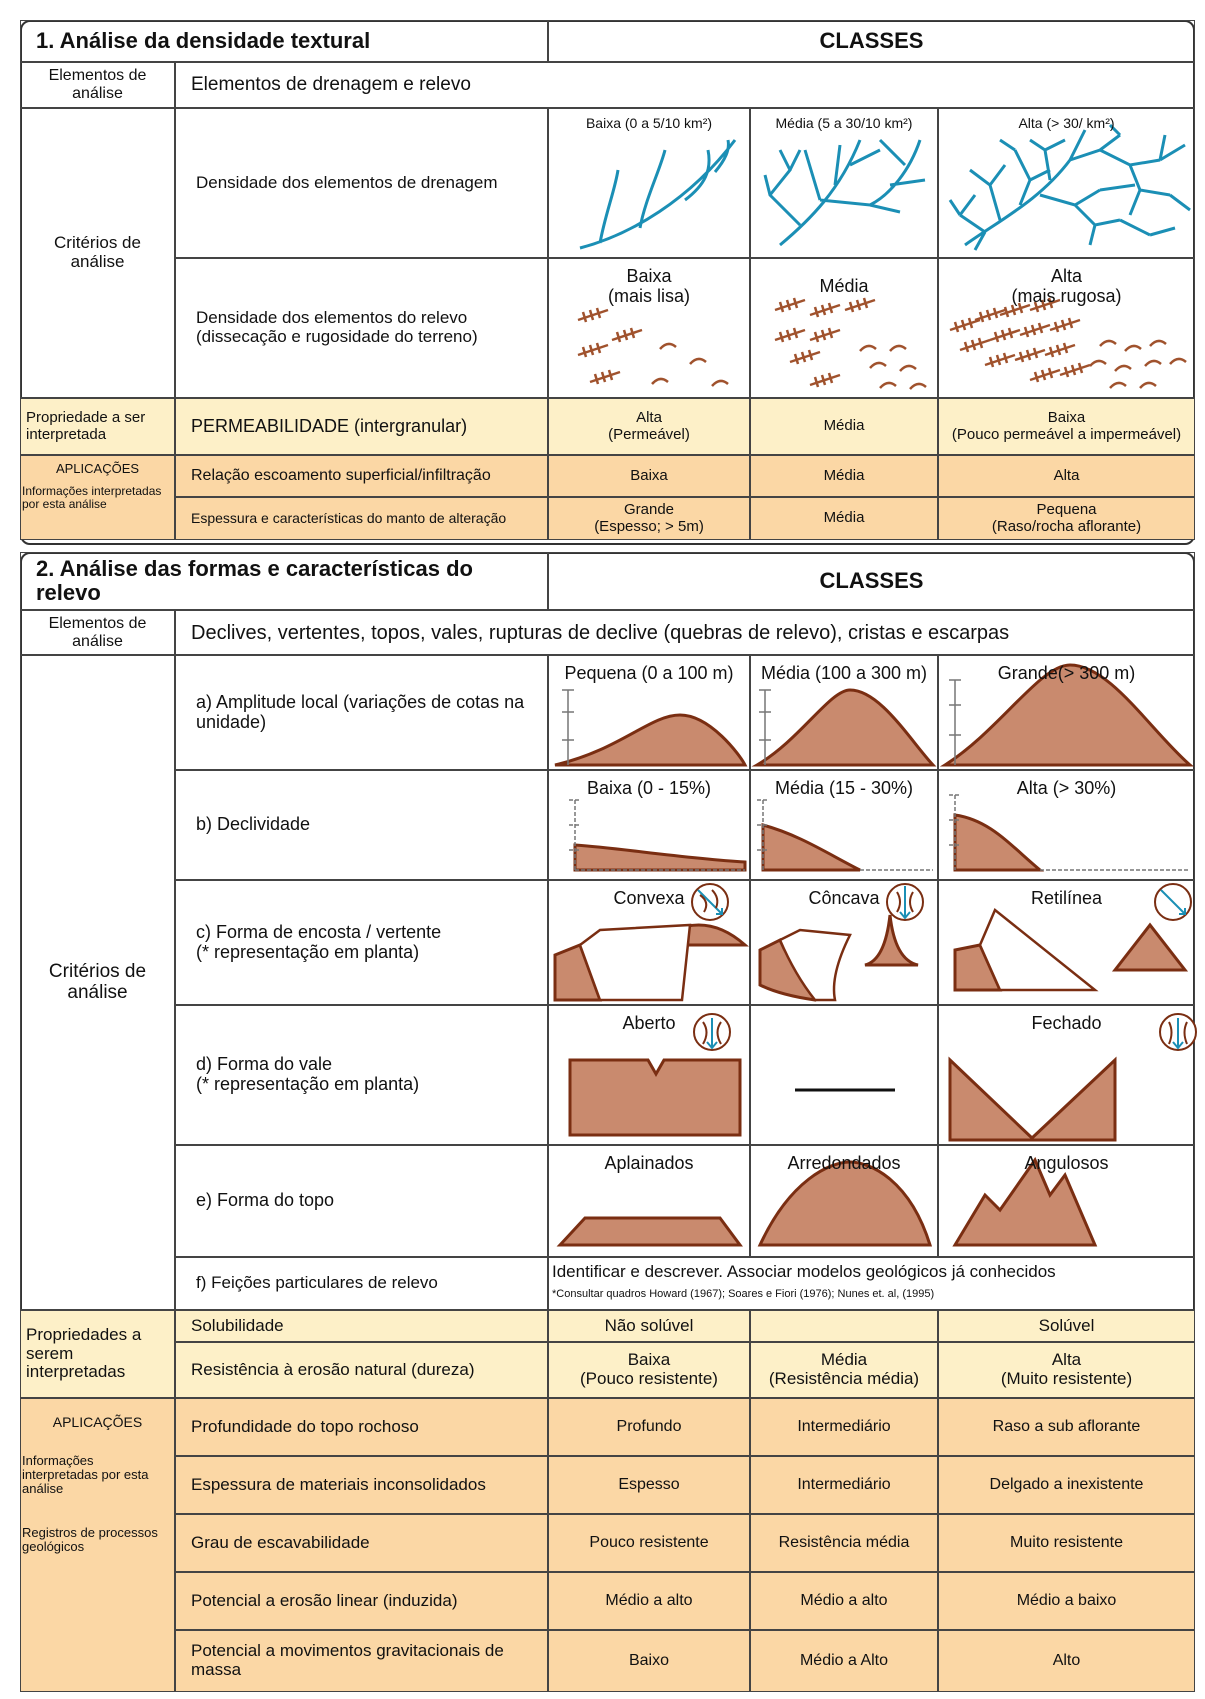 Image resolution: width=1205 pixels, height=1699 pixels. I want to click on property-text: Solubilidade, so click(237, 1325).